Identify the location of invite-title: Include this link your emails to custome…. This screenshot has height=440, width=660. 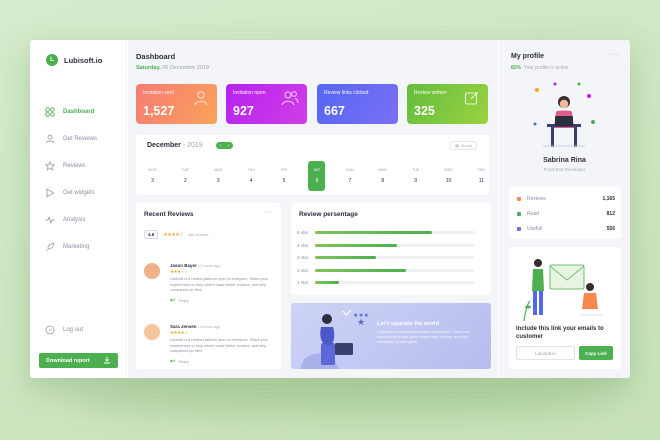
(560, 333).